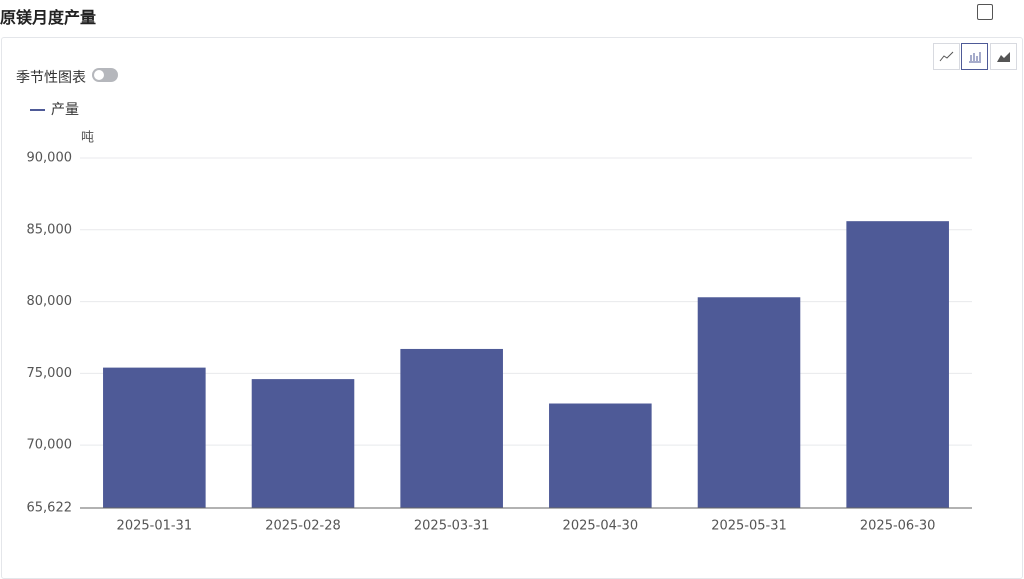 This screenshot has width=1024, height=579. Describe the element at coordinates (303, 526) in the screenshot. I see `x-tick-label: 2025-02-28` at that location.